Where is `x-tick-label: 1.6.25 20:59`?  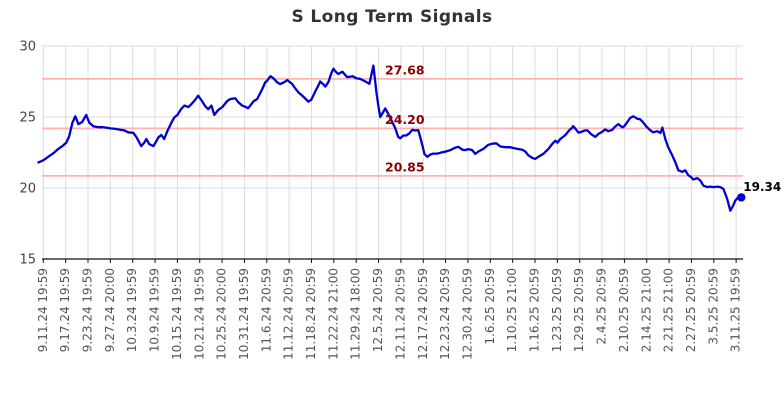
x-tick-label: 1.6.25 20:59 is located at coordinates (490, 306).